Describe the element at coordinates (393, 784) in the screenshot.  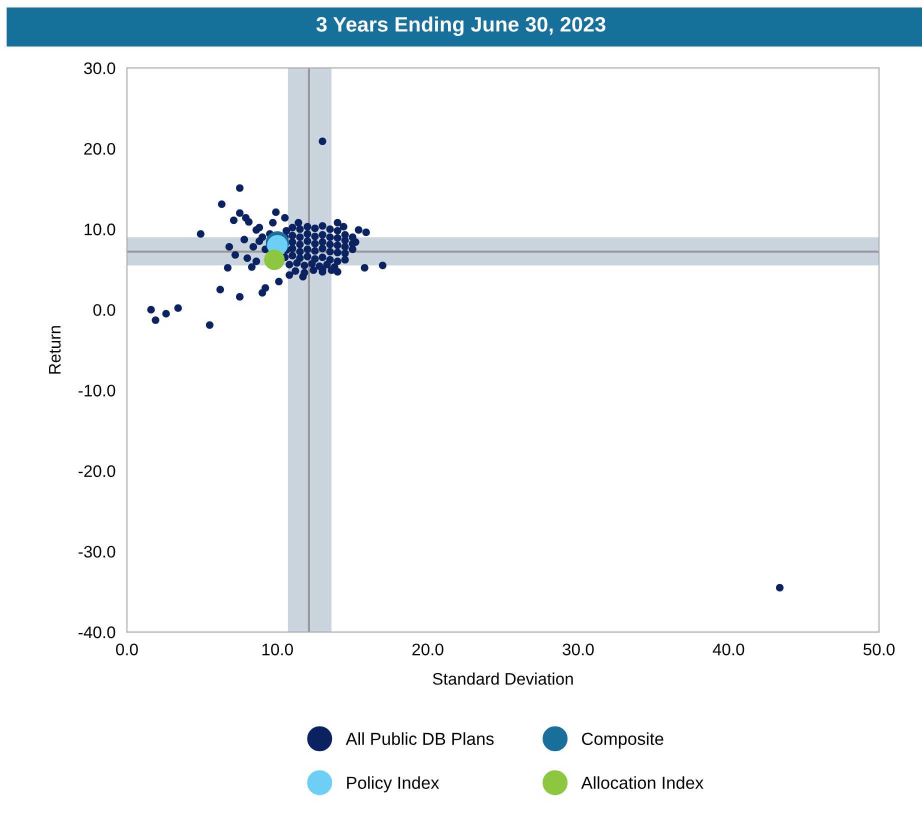
I see `legend-label: Policy Index` at that location.